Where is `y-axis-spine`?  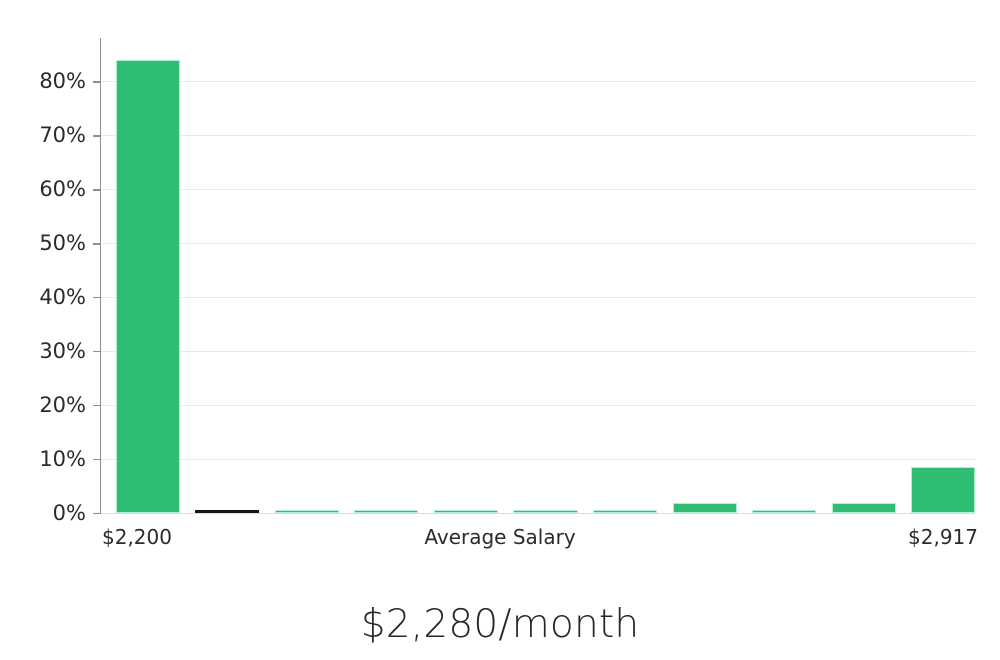
y-axis-spine is located at coordinates (101, 276).